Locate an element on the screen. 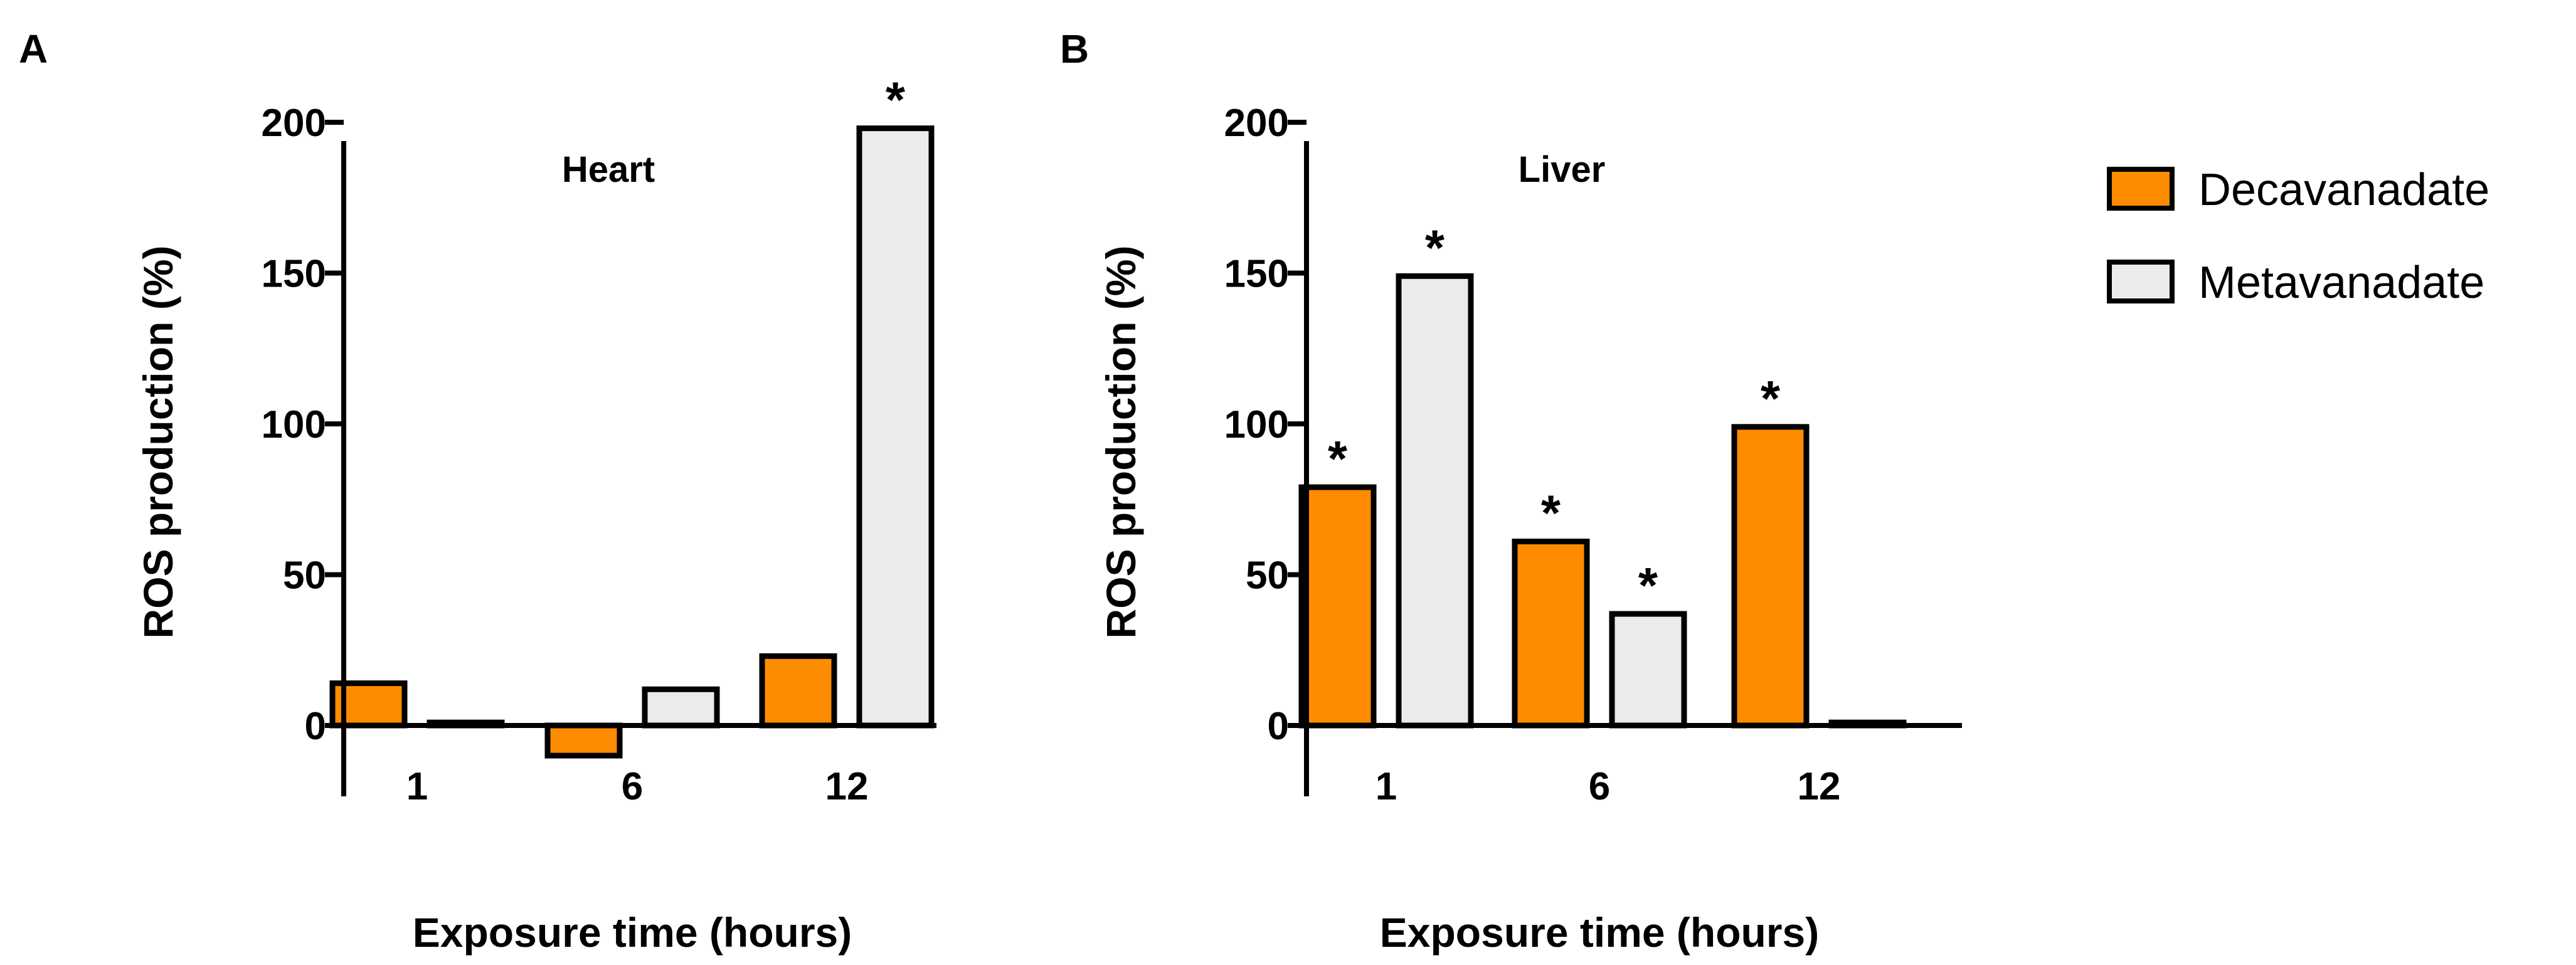  legend-item-metavanadate: Metavanadate is located at coordinates (2295, 283).